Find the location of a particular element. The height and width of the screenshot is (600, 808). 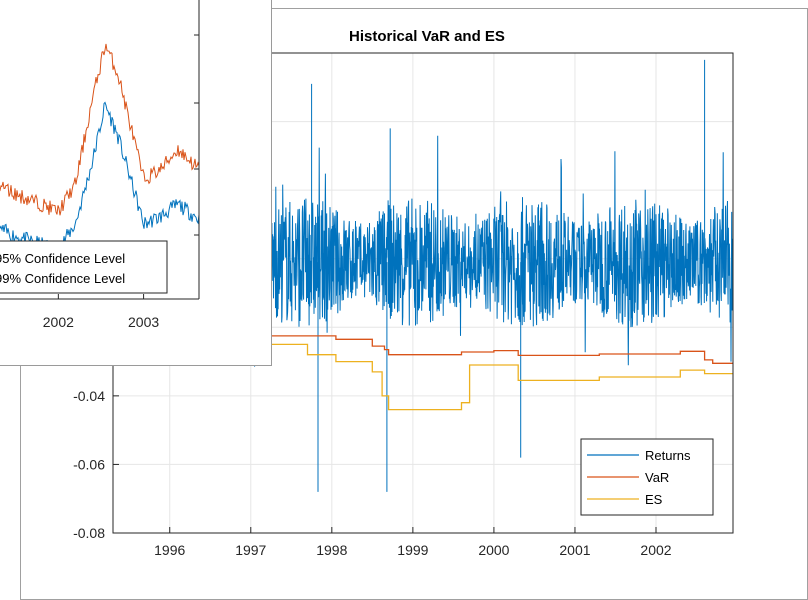

inset-x-tick-label: 2002 is located at coordinates (58, 322).